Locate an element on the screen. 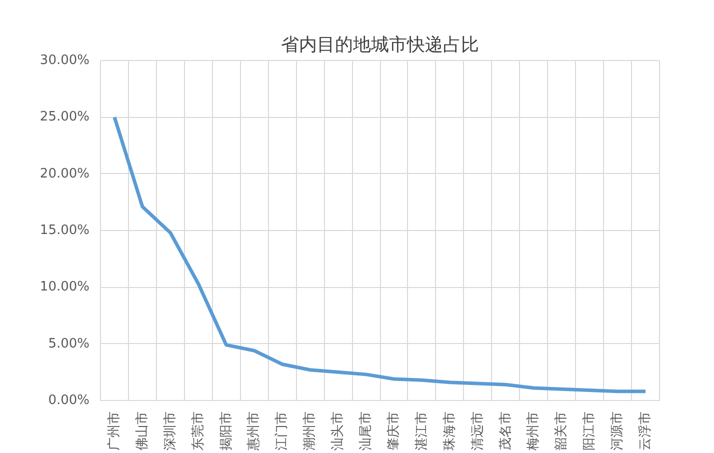  x-tick-label: 东莞市 is located at coordinates (198, 431).